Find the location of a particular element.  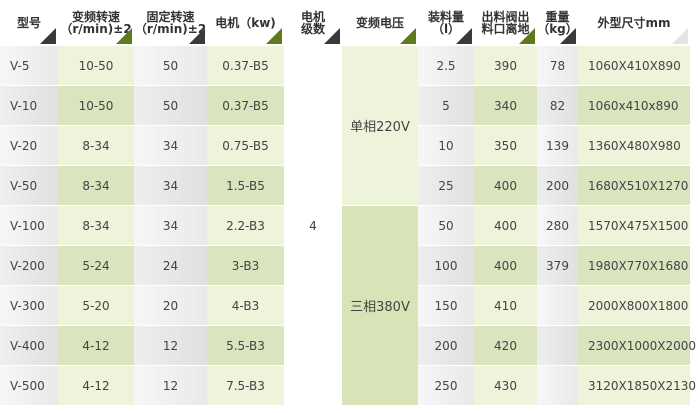

header-line1: 型号 is located at coordinates (28, 23).